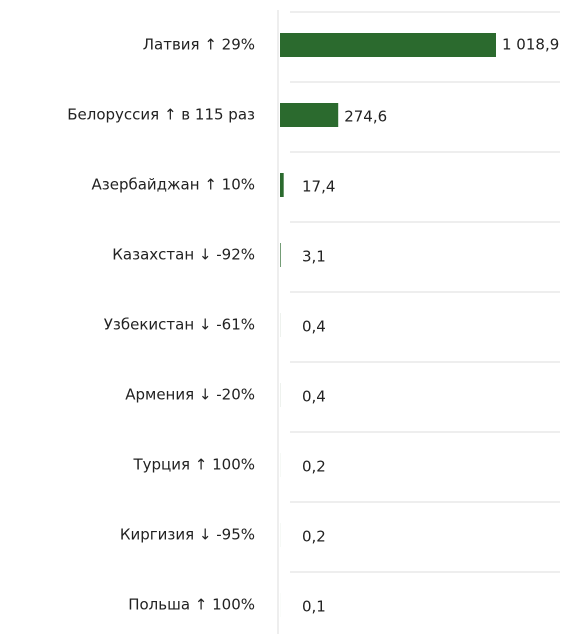  I want to click on value-label: 274,6, so click(365, 117).